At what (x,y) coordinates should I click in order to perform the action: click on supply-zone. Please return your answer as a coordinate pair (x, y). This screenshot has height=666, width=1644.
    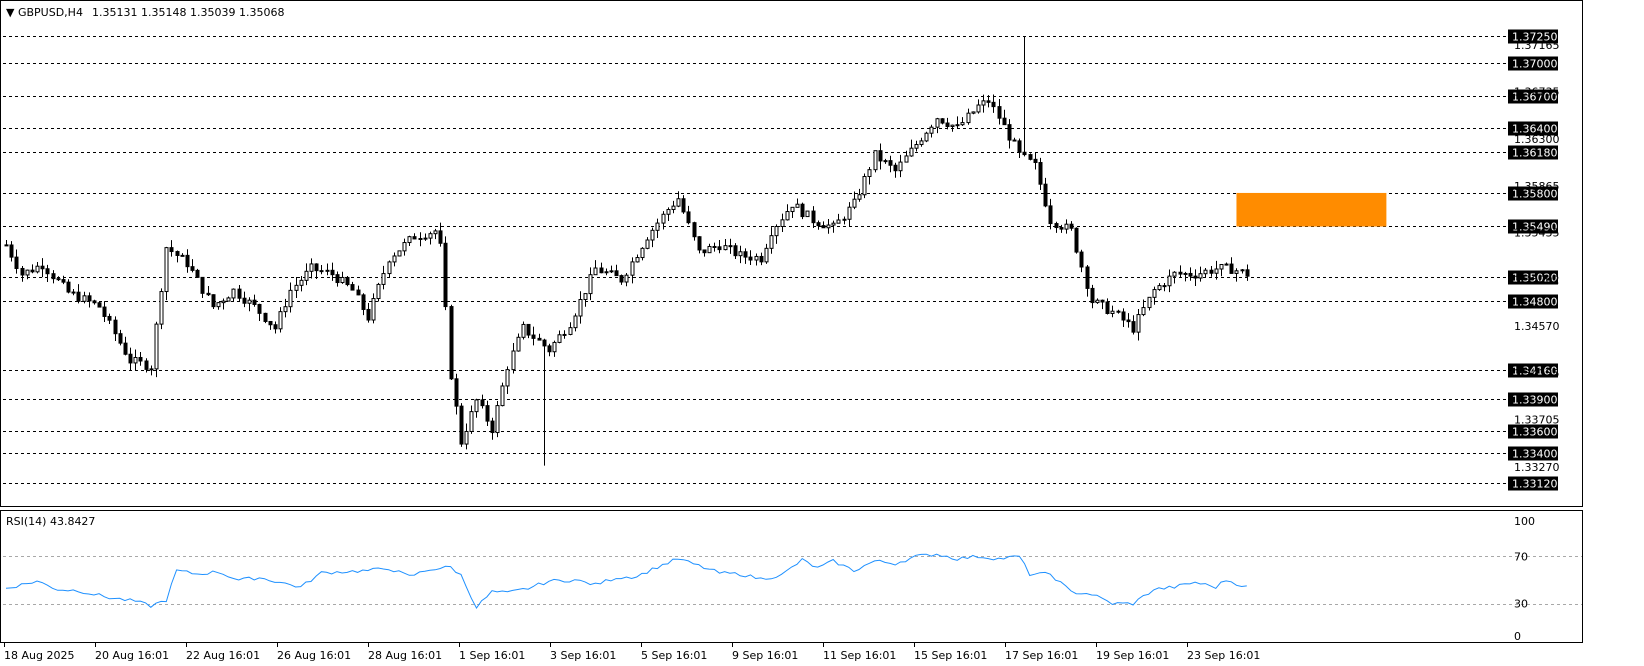
    Looking at the image, I should click on (1311, 209).